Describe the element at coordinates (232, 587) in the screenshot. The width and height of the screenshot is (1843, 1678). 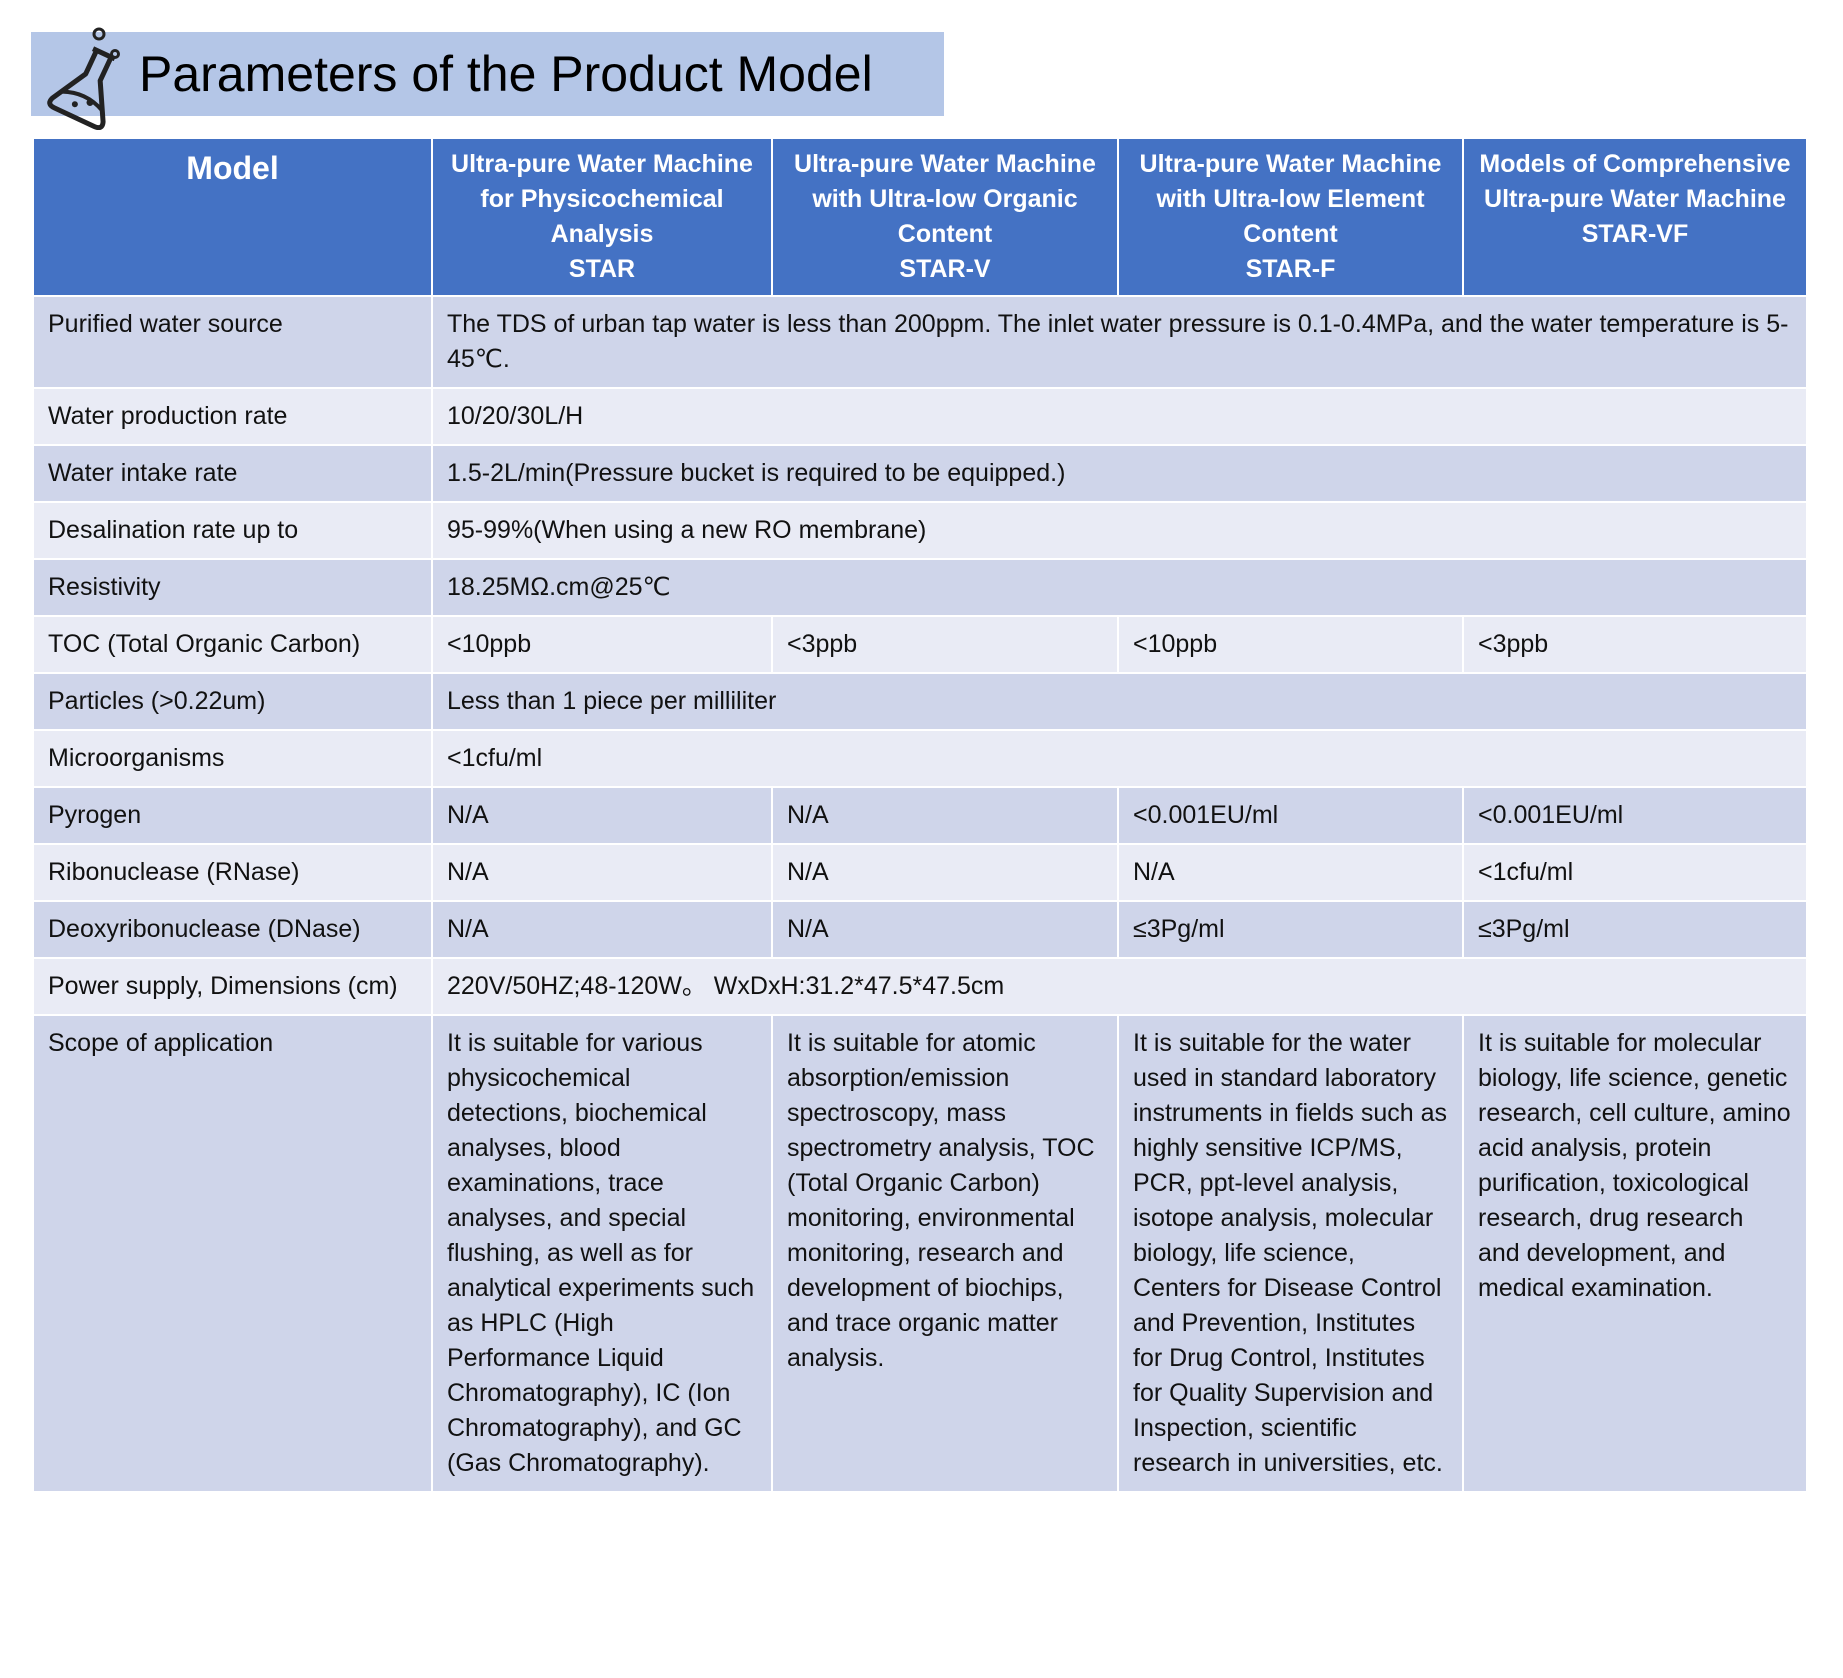
I see `row-label: Resistivity` at that location.